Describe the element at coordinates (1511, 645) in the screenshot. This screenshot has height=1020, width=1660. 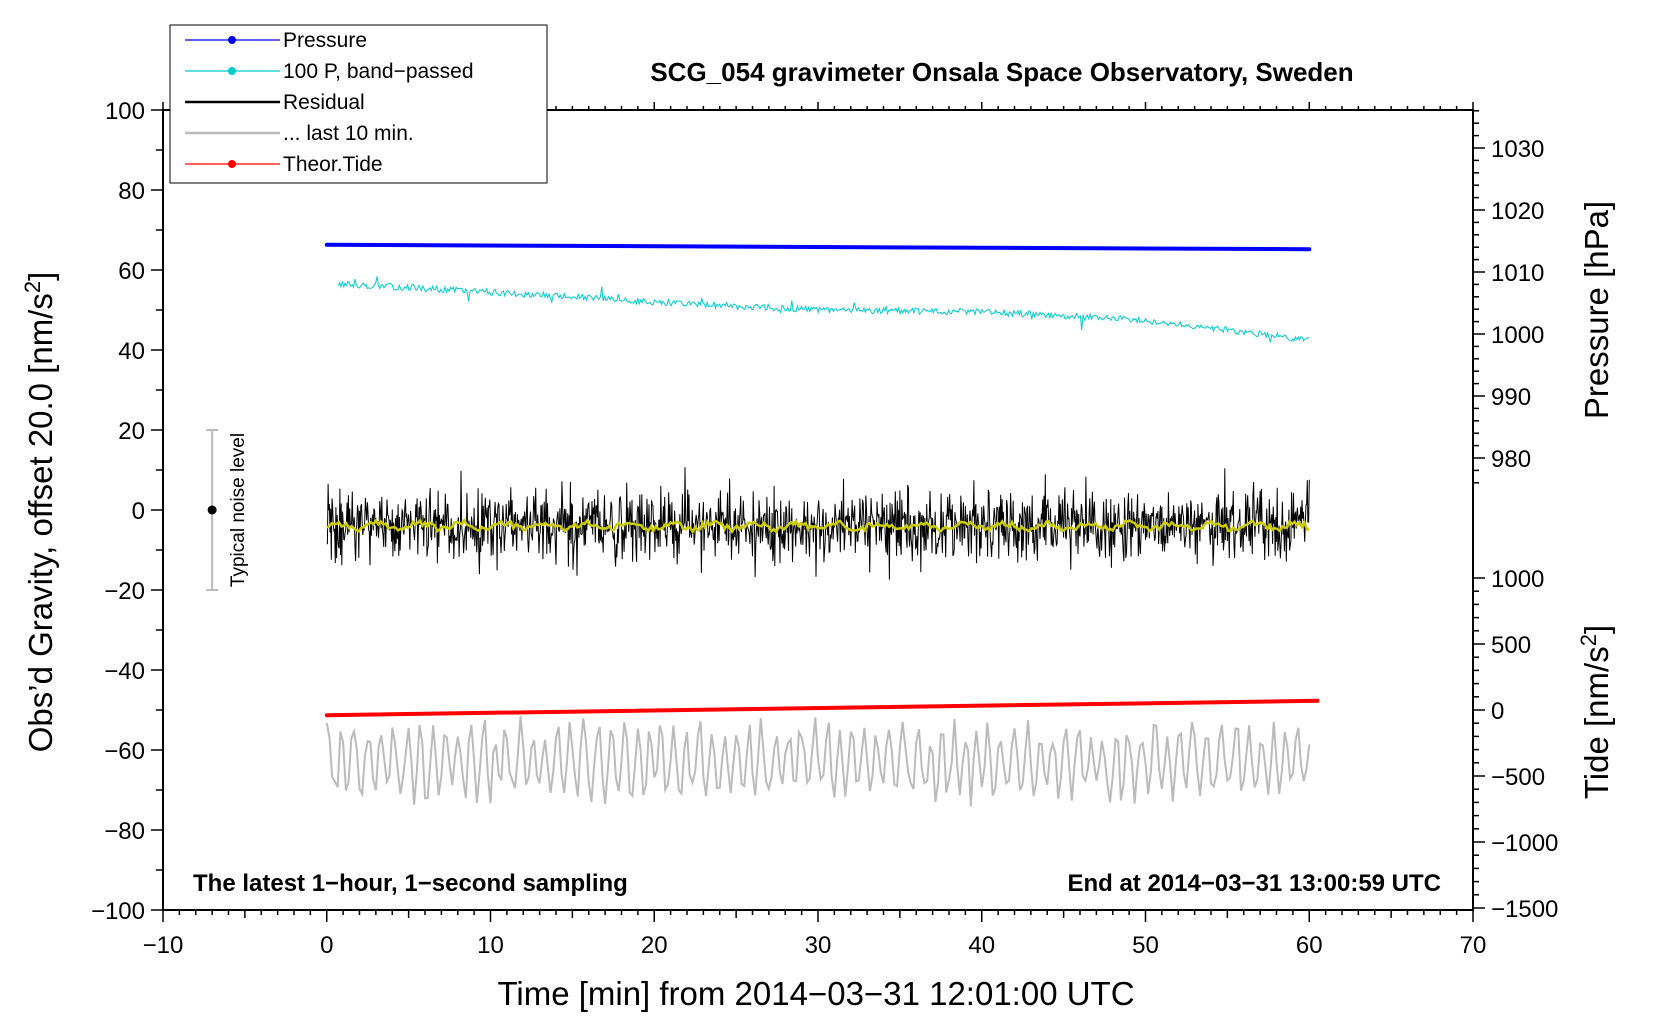
I see `y-tick-label-tide: 500` at that location.